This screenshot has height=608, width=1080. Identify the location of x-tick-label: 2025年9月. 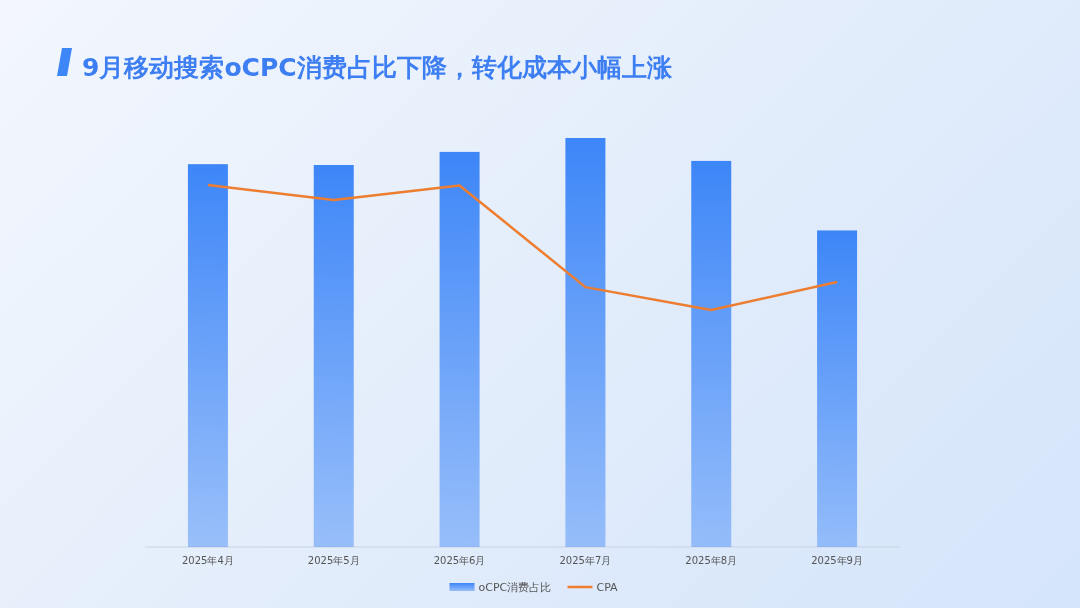
(837, 560).